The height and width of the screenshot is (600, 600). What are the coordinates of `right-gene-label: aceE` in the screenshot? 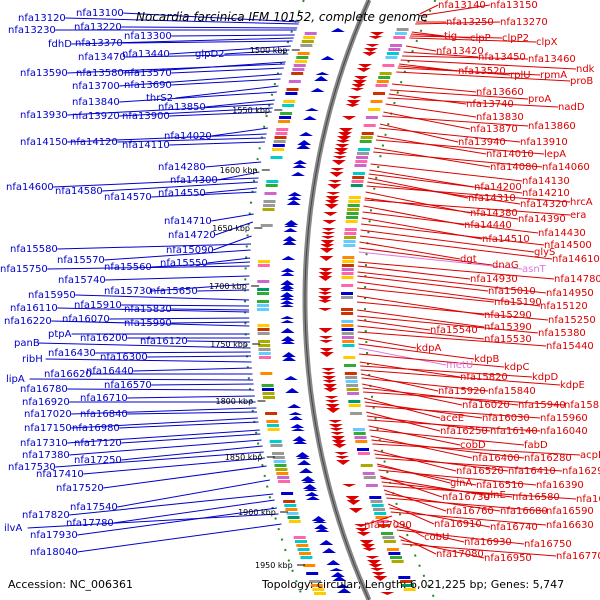 It's located at (452, 418).